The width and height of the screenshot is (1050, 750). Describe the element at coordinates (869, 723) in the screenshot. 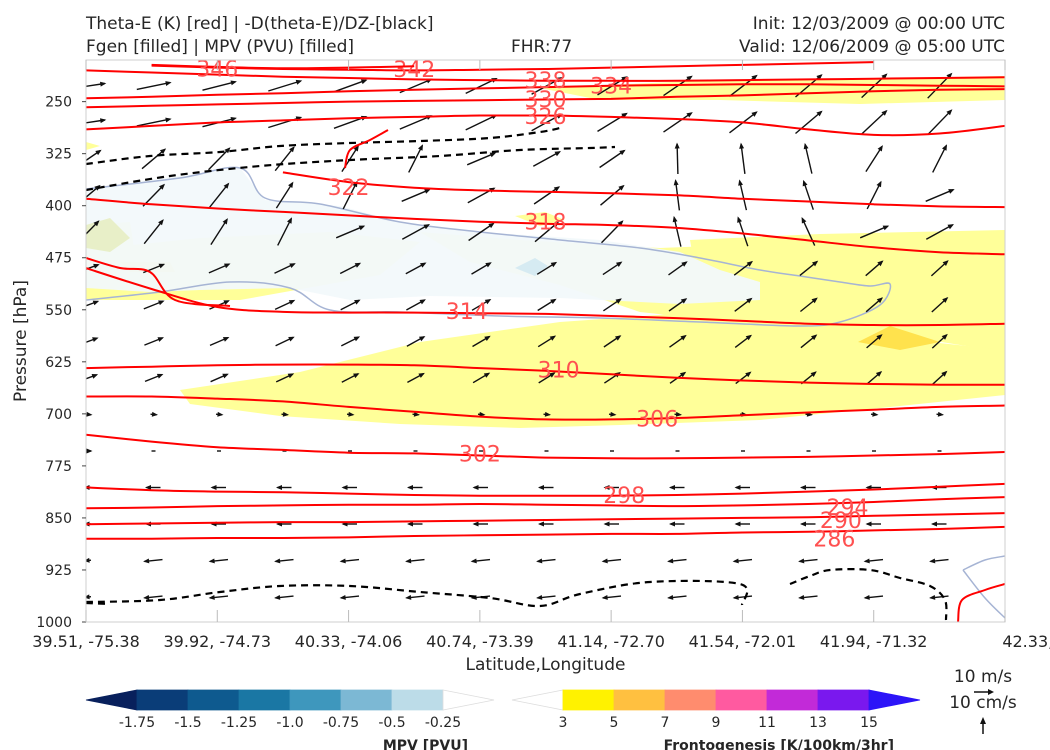

I see `fgen-colorbar-tick-label: 15` at that location.